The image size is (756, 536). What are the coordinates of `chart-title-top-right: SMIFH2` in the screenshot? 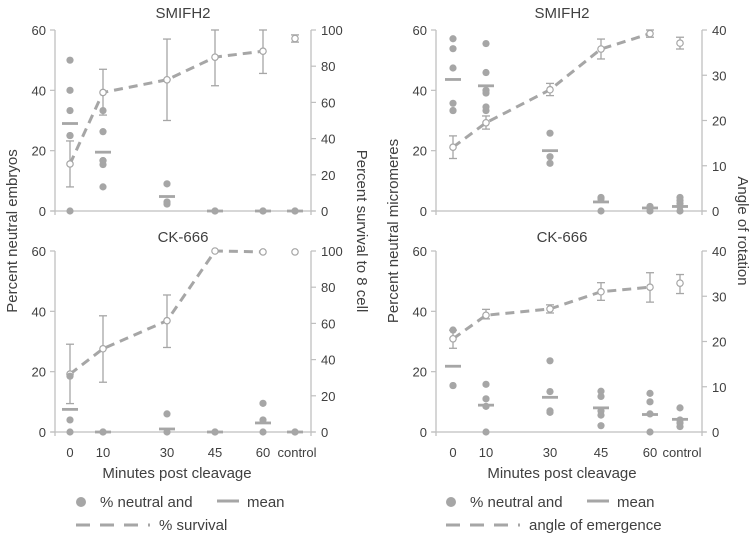 It's located at (561, 13).